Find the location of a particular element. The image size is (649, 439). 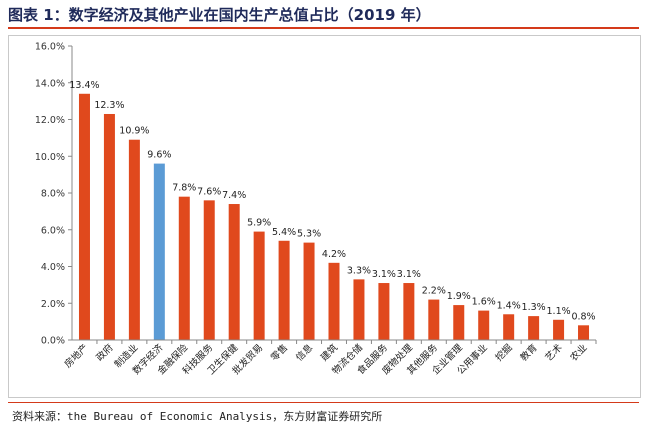

y-tick-label: 4.0% is located at coordinates (53, 267).